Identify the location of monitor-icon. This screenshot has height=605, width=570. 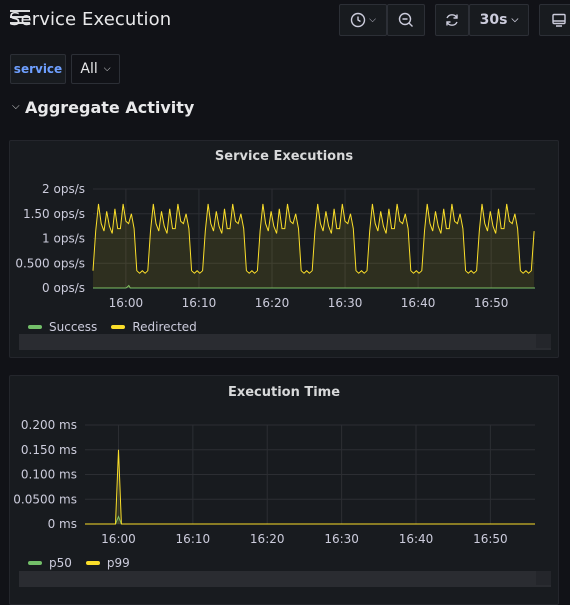
(559, 20).